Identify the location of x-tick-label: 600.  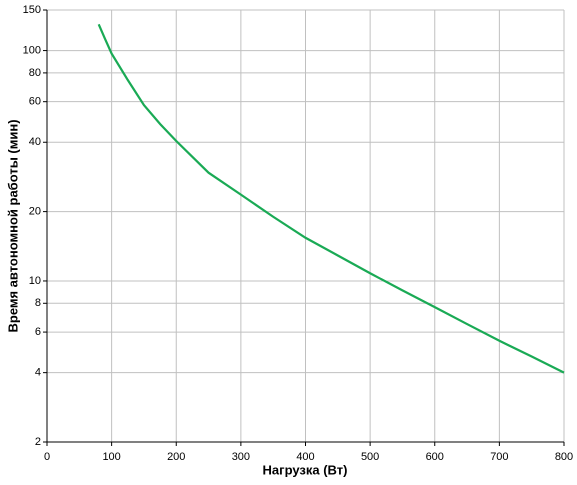
(435, 457).